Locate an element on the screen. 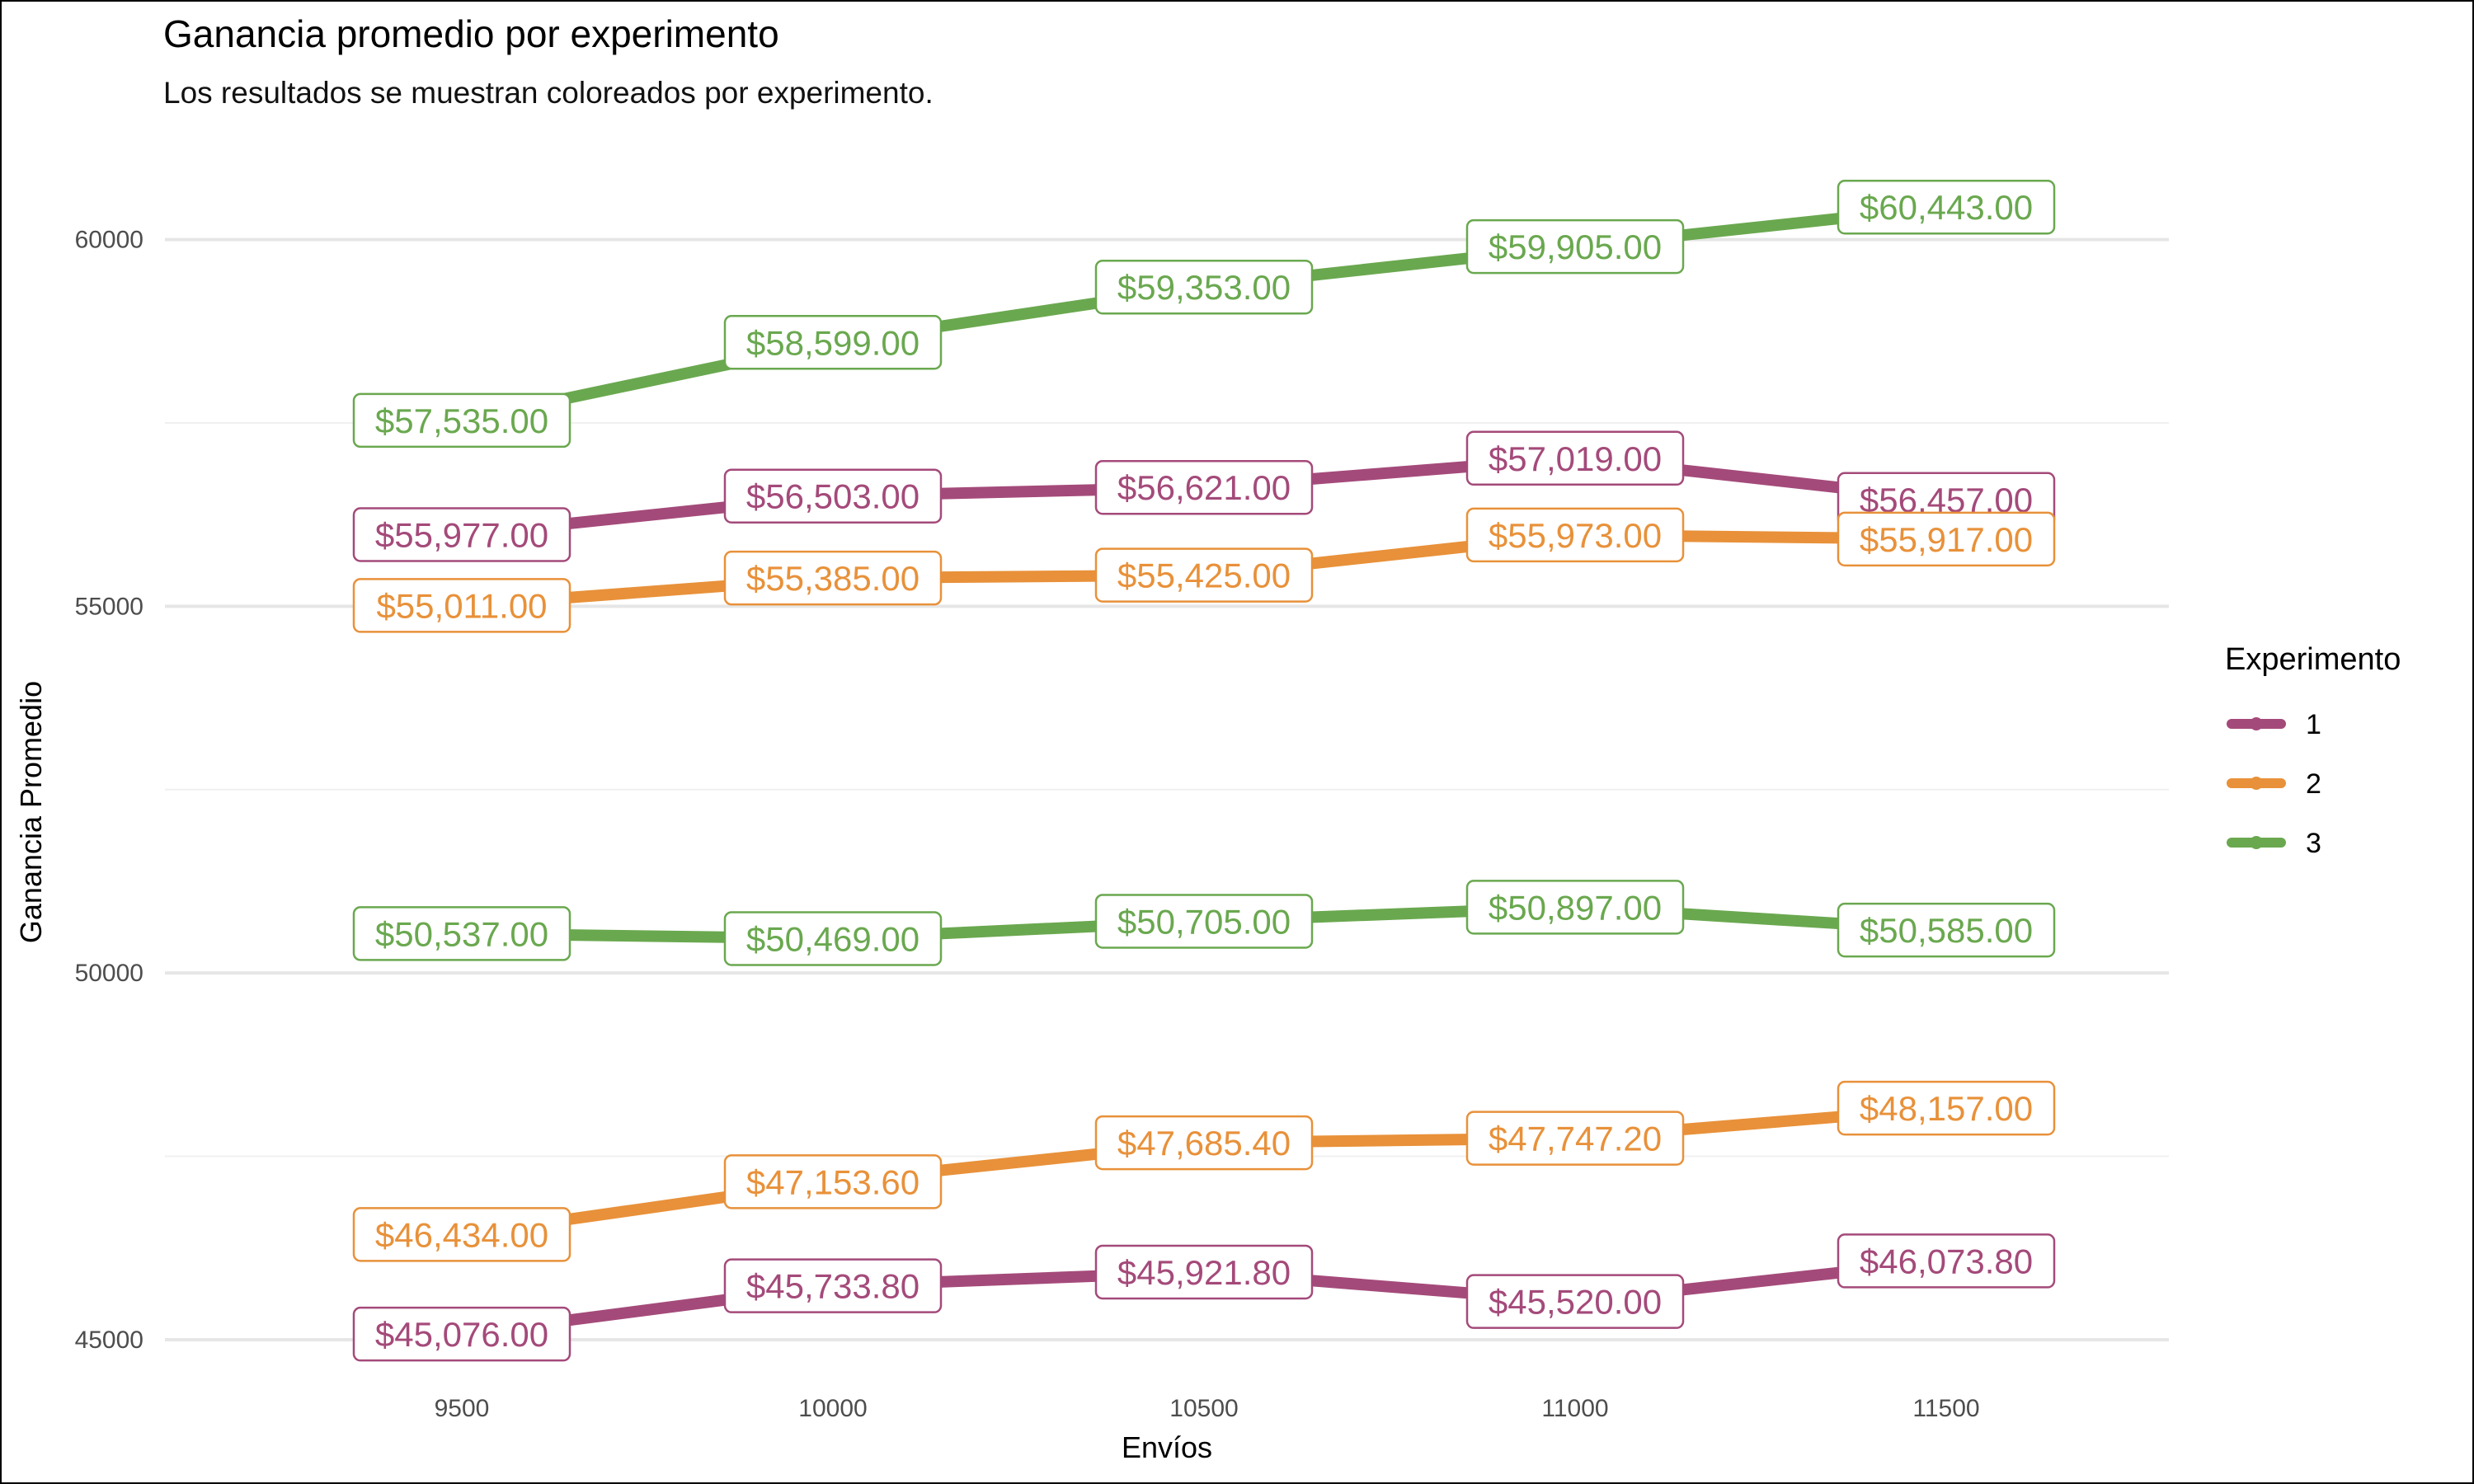 The image size is (2474, 1484). data-label-text: $56,503.00 is located at coordinates (833, 496).